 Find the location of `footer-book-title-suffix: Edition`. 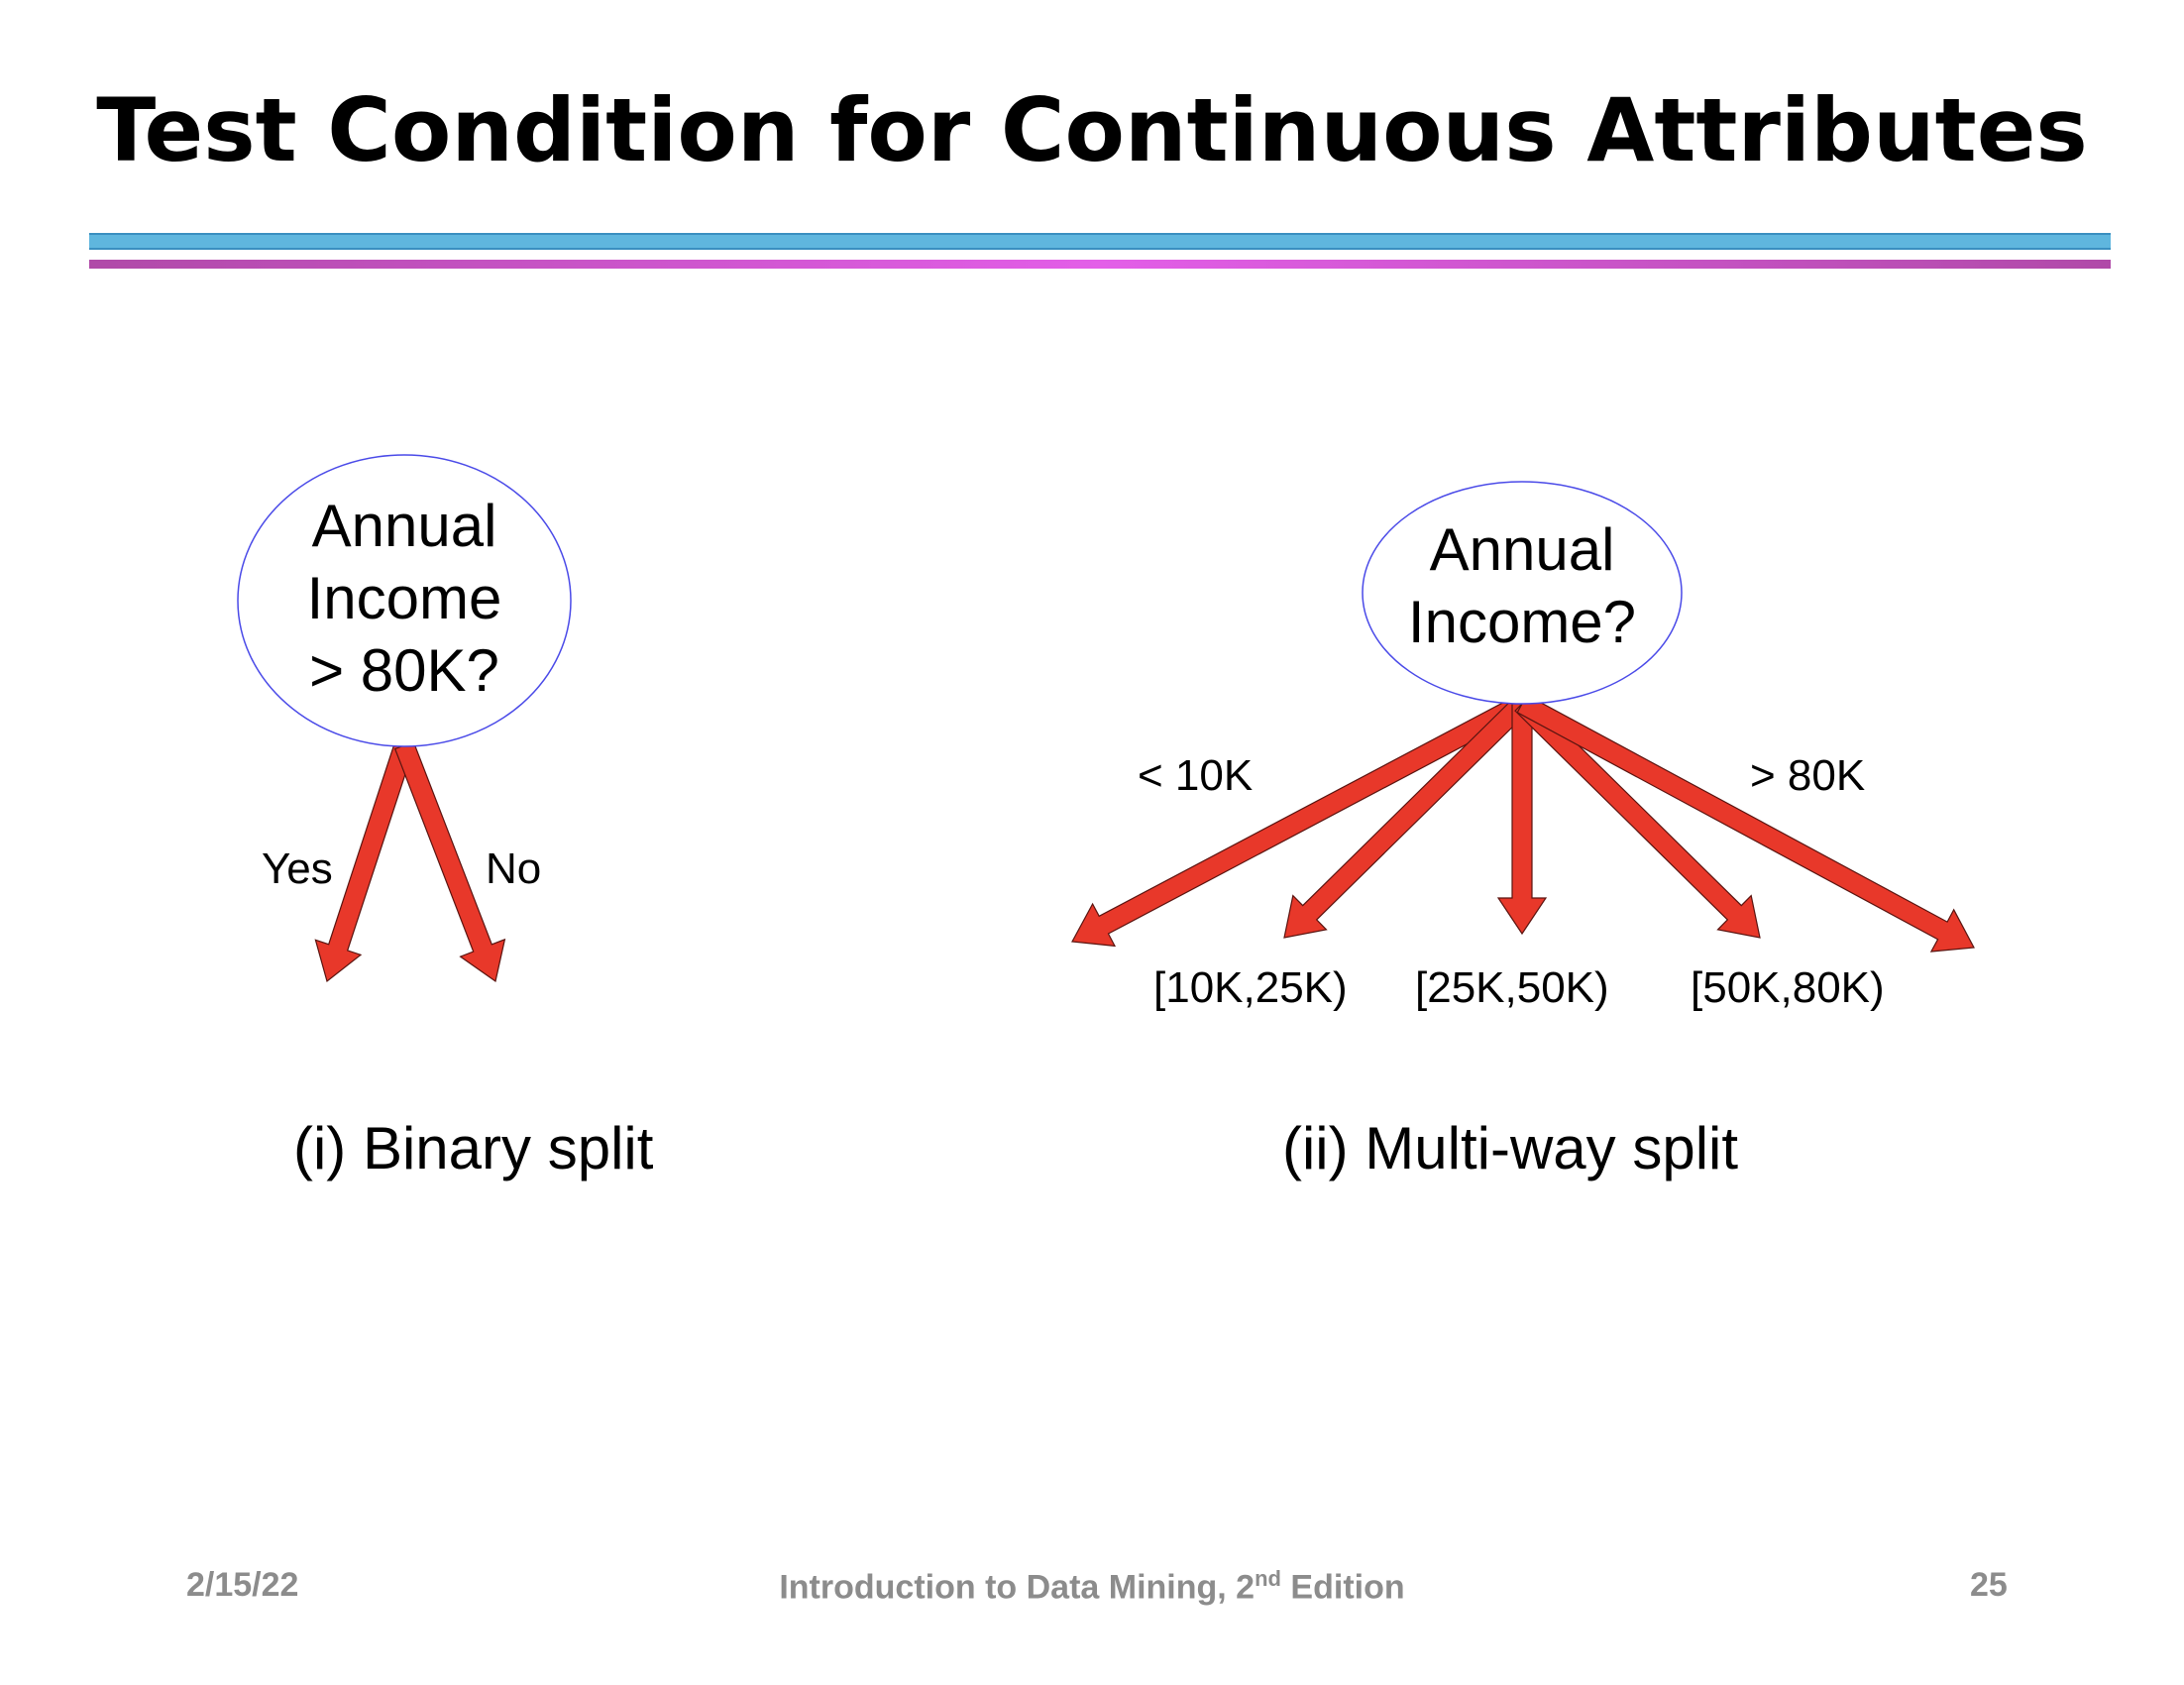

footer-book-title-suffix: Edition is located at coordinates (1342, 1587).